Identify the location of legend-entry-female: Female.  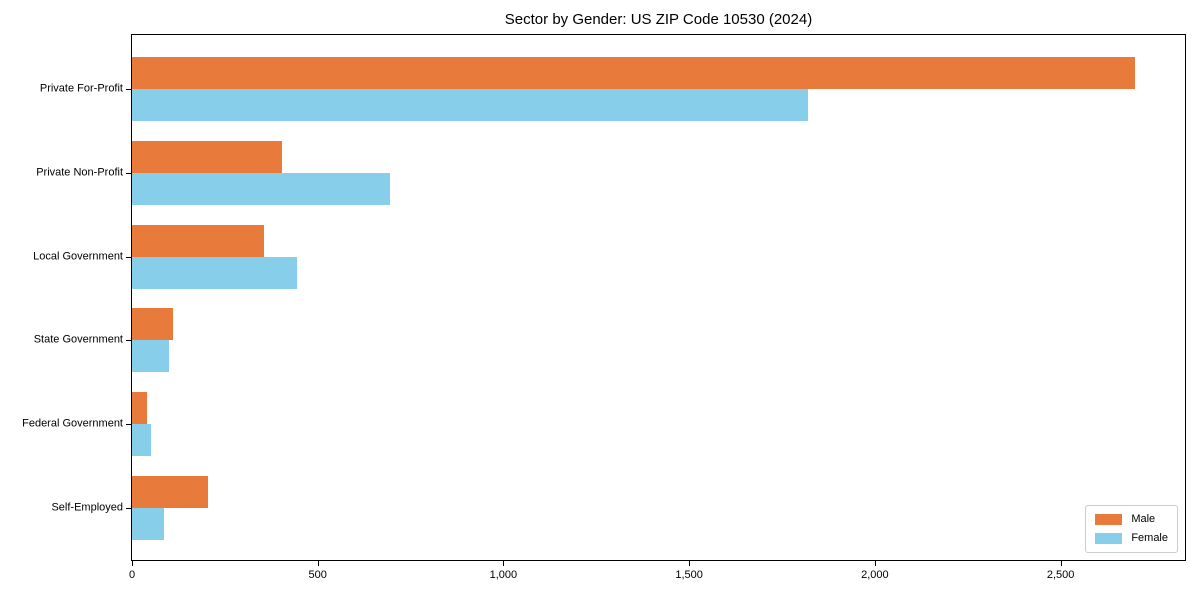
(1131, 538).